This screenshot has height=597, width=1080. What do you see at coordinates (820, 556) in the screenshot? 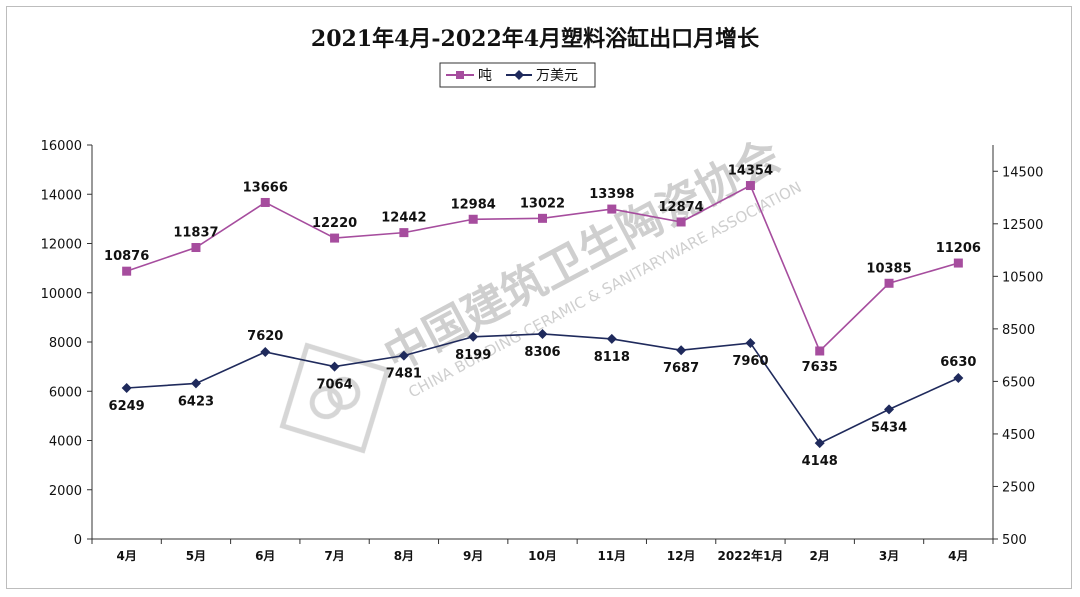
I see `x-tick-label: 2月` at bounding box center [820, 556].